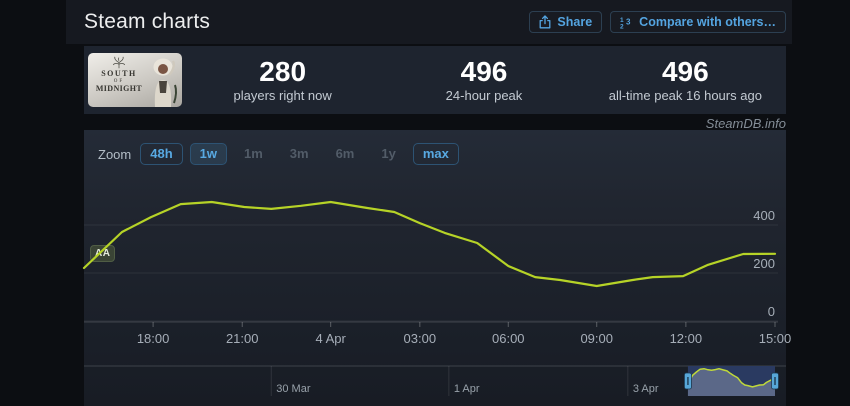  I want to click on x-axis-label: 4 Apr, so click(331, 338).